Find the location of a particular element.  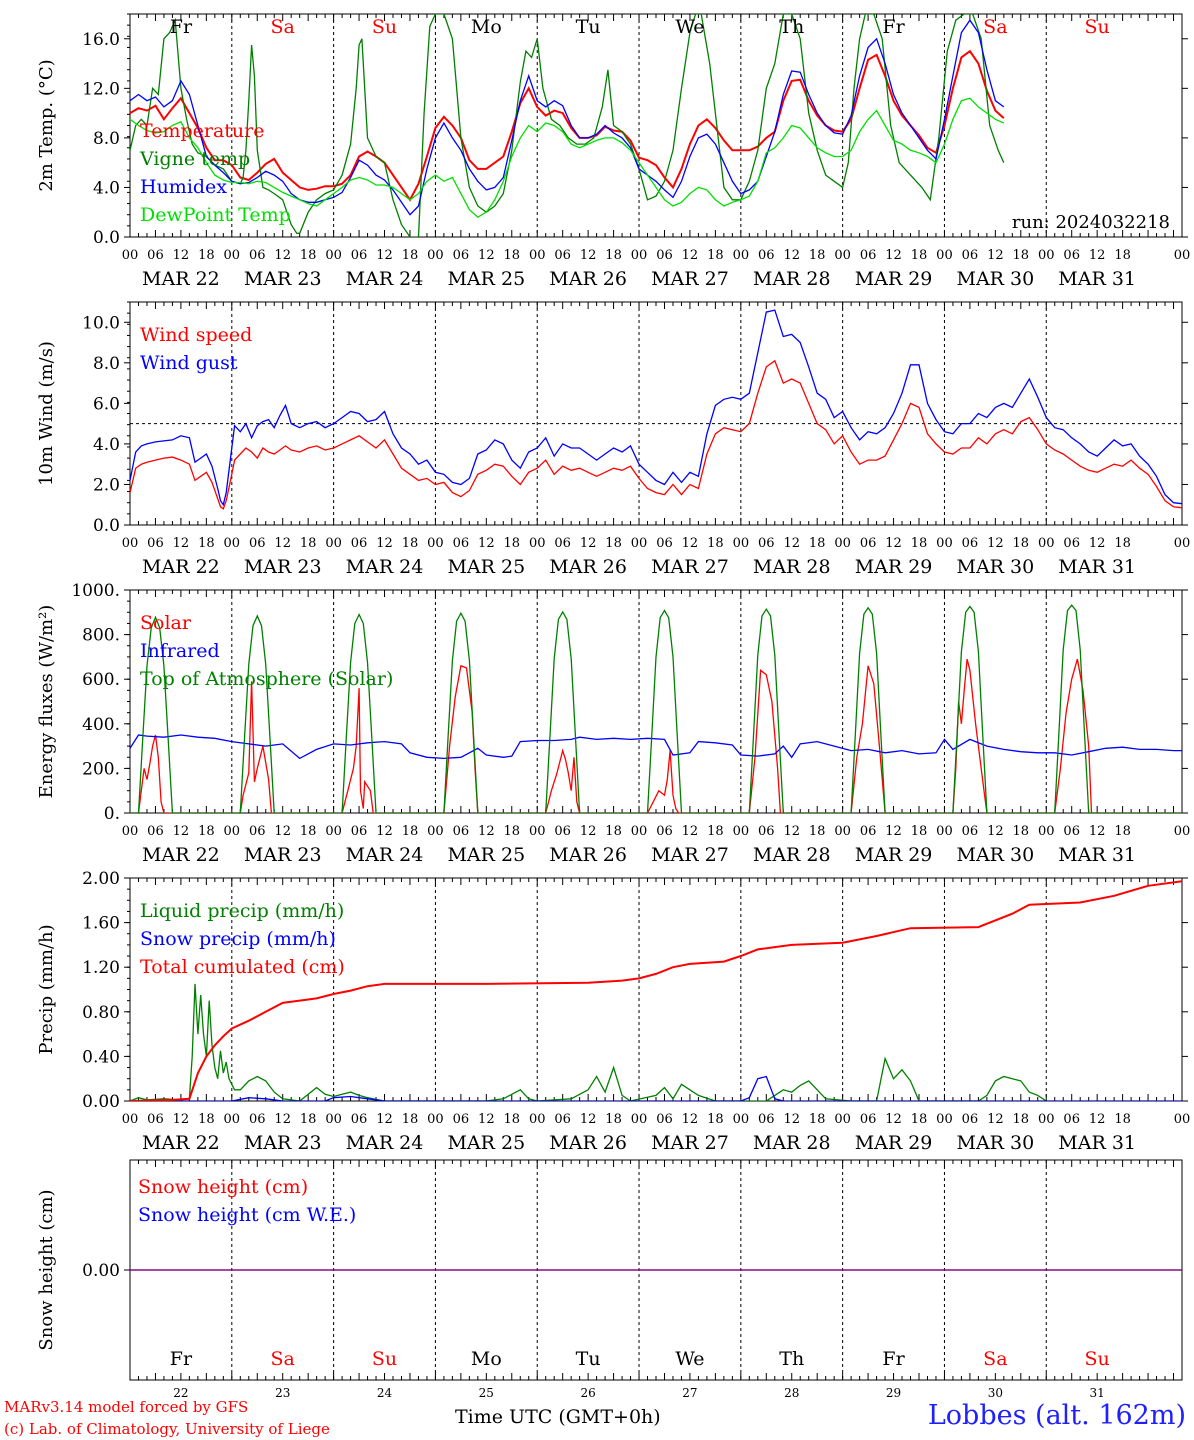

y-axis-label: Snow height (cm) is located at coordinates (46, 1269).